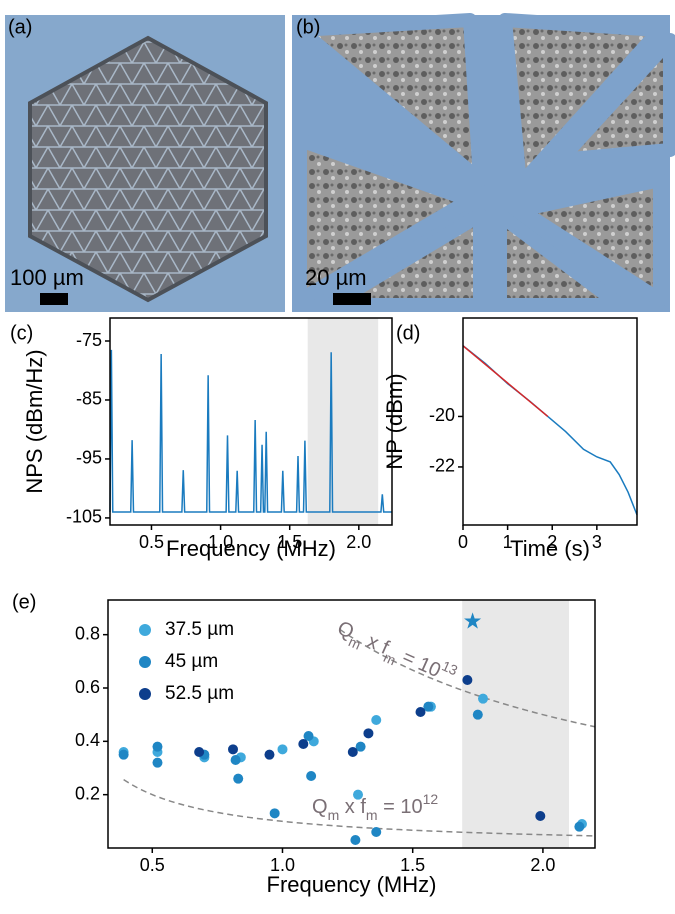 The image size is (675, 914). Describe the element at coordinates (320, 807) in the screenshot. I see `text-part: Q` at that location.